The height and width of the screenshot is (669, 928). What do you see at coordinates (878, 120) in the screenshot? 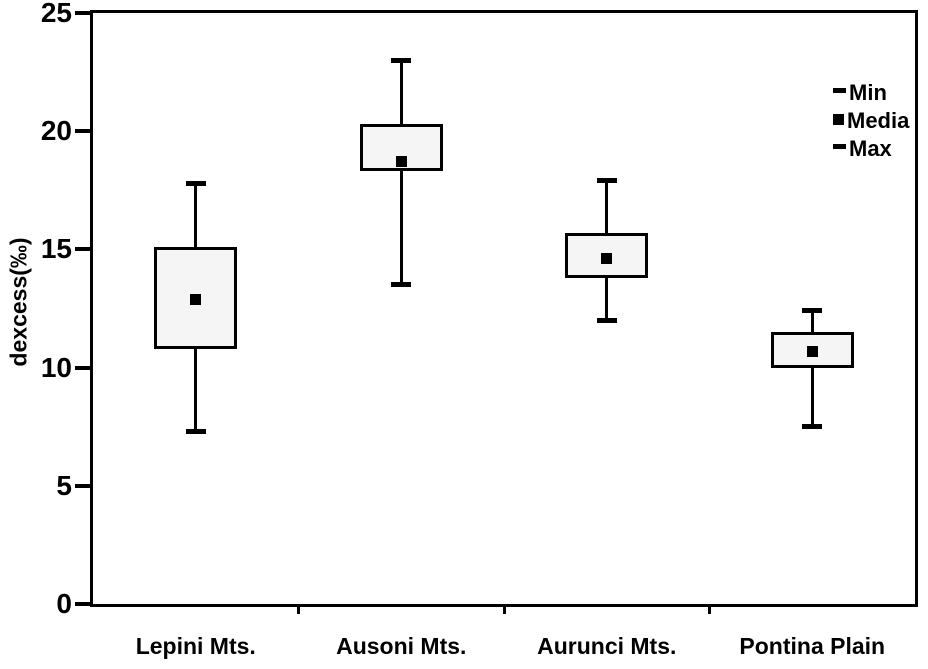
I see `legend-label-media: Media` at bounding box center [878, 120].